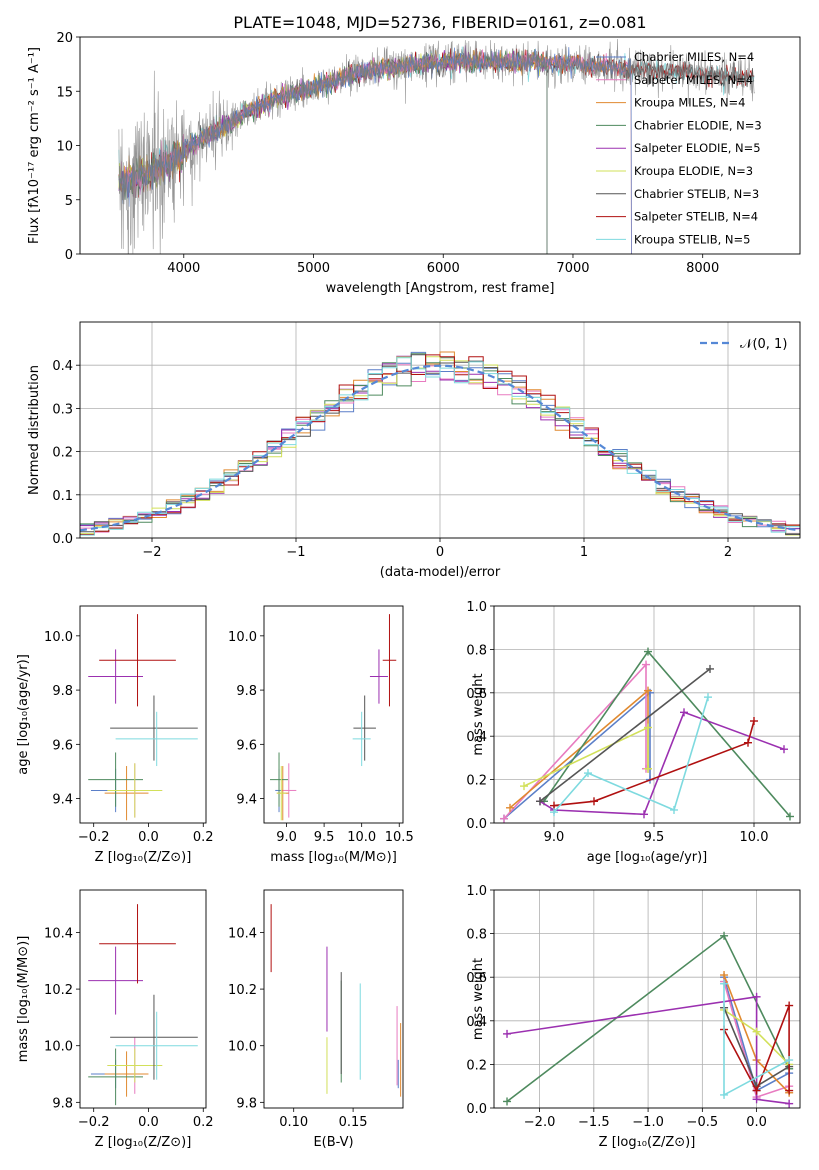 The height and width of the screenshot is (1170, 819). What do you see at coordinates (62, 745) in the screenshot?
I see `y-tick-label: 9.6` at bounding box center [62, 745].